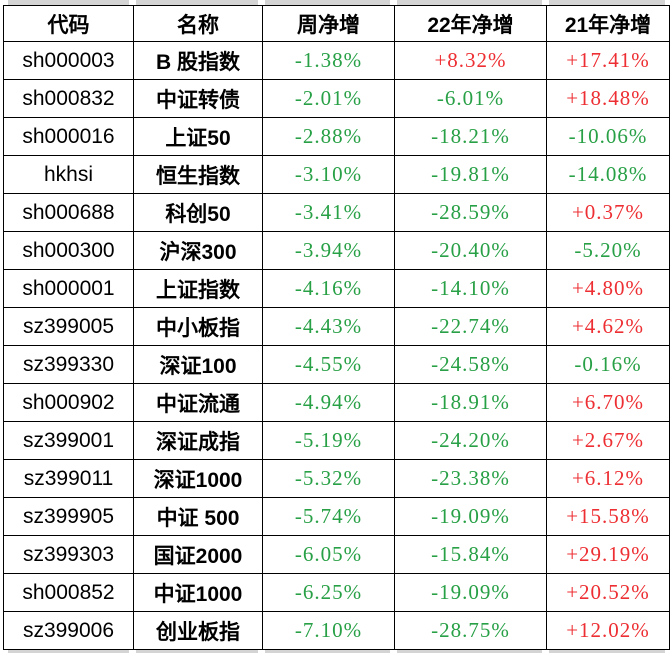  Describe the element at coordinates (608, 250) in the screenshot. I see `cell-2021-change: -5.20%` at that location.